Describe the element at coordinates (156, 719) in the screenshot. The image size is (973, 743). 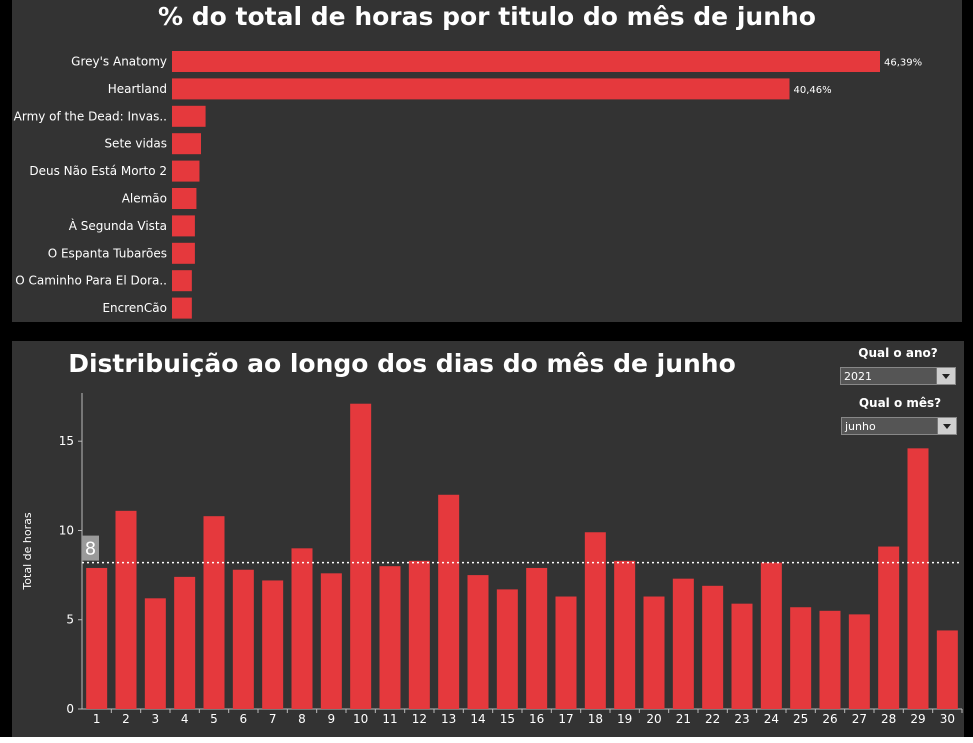
I see `x-tick-label: 3` at that location.